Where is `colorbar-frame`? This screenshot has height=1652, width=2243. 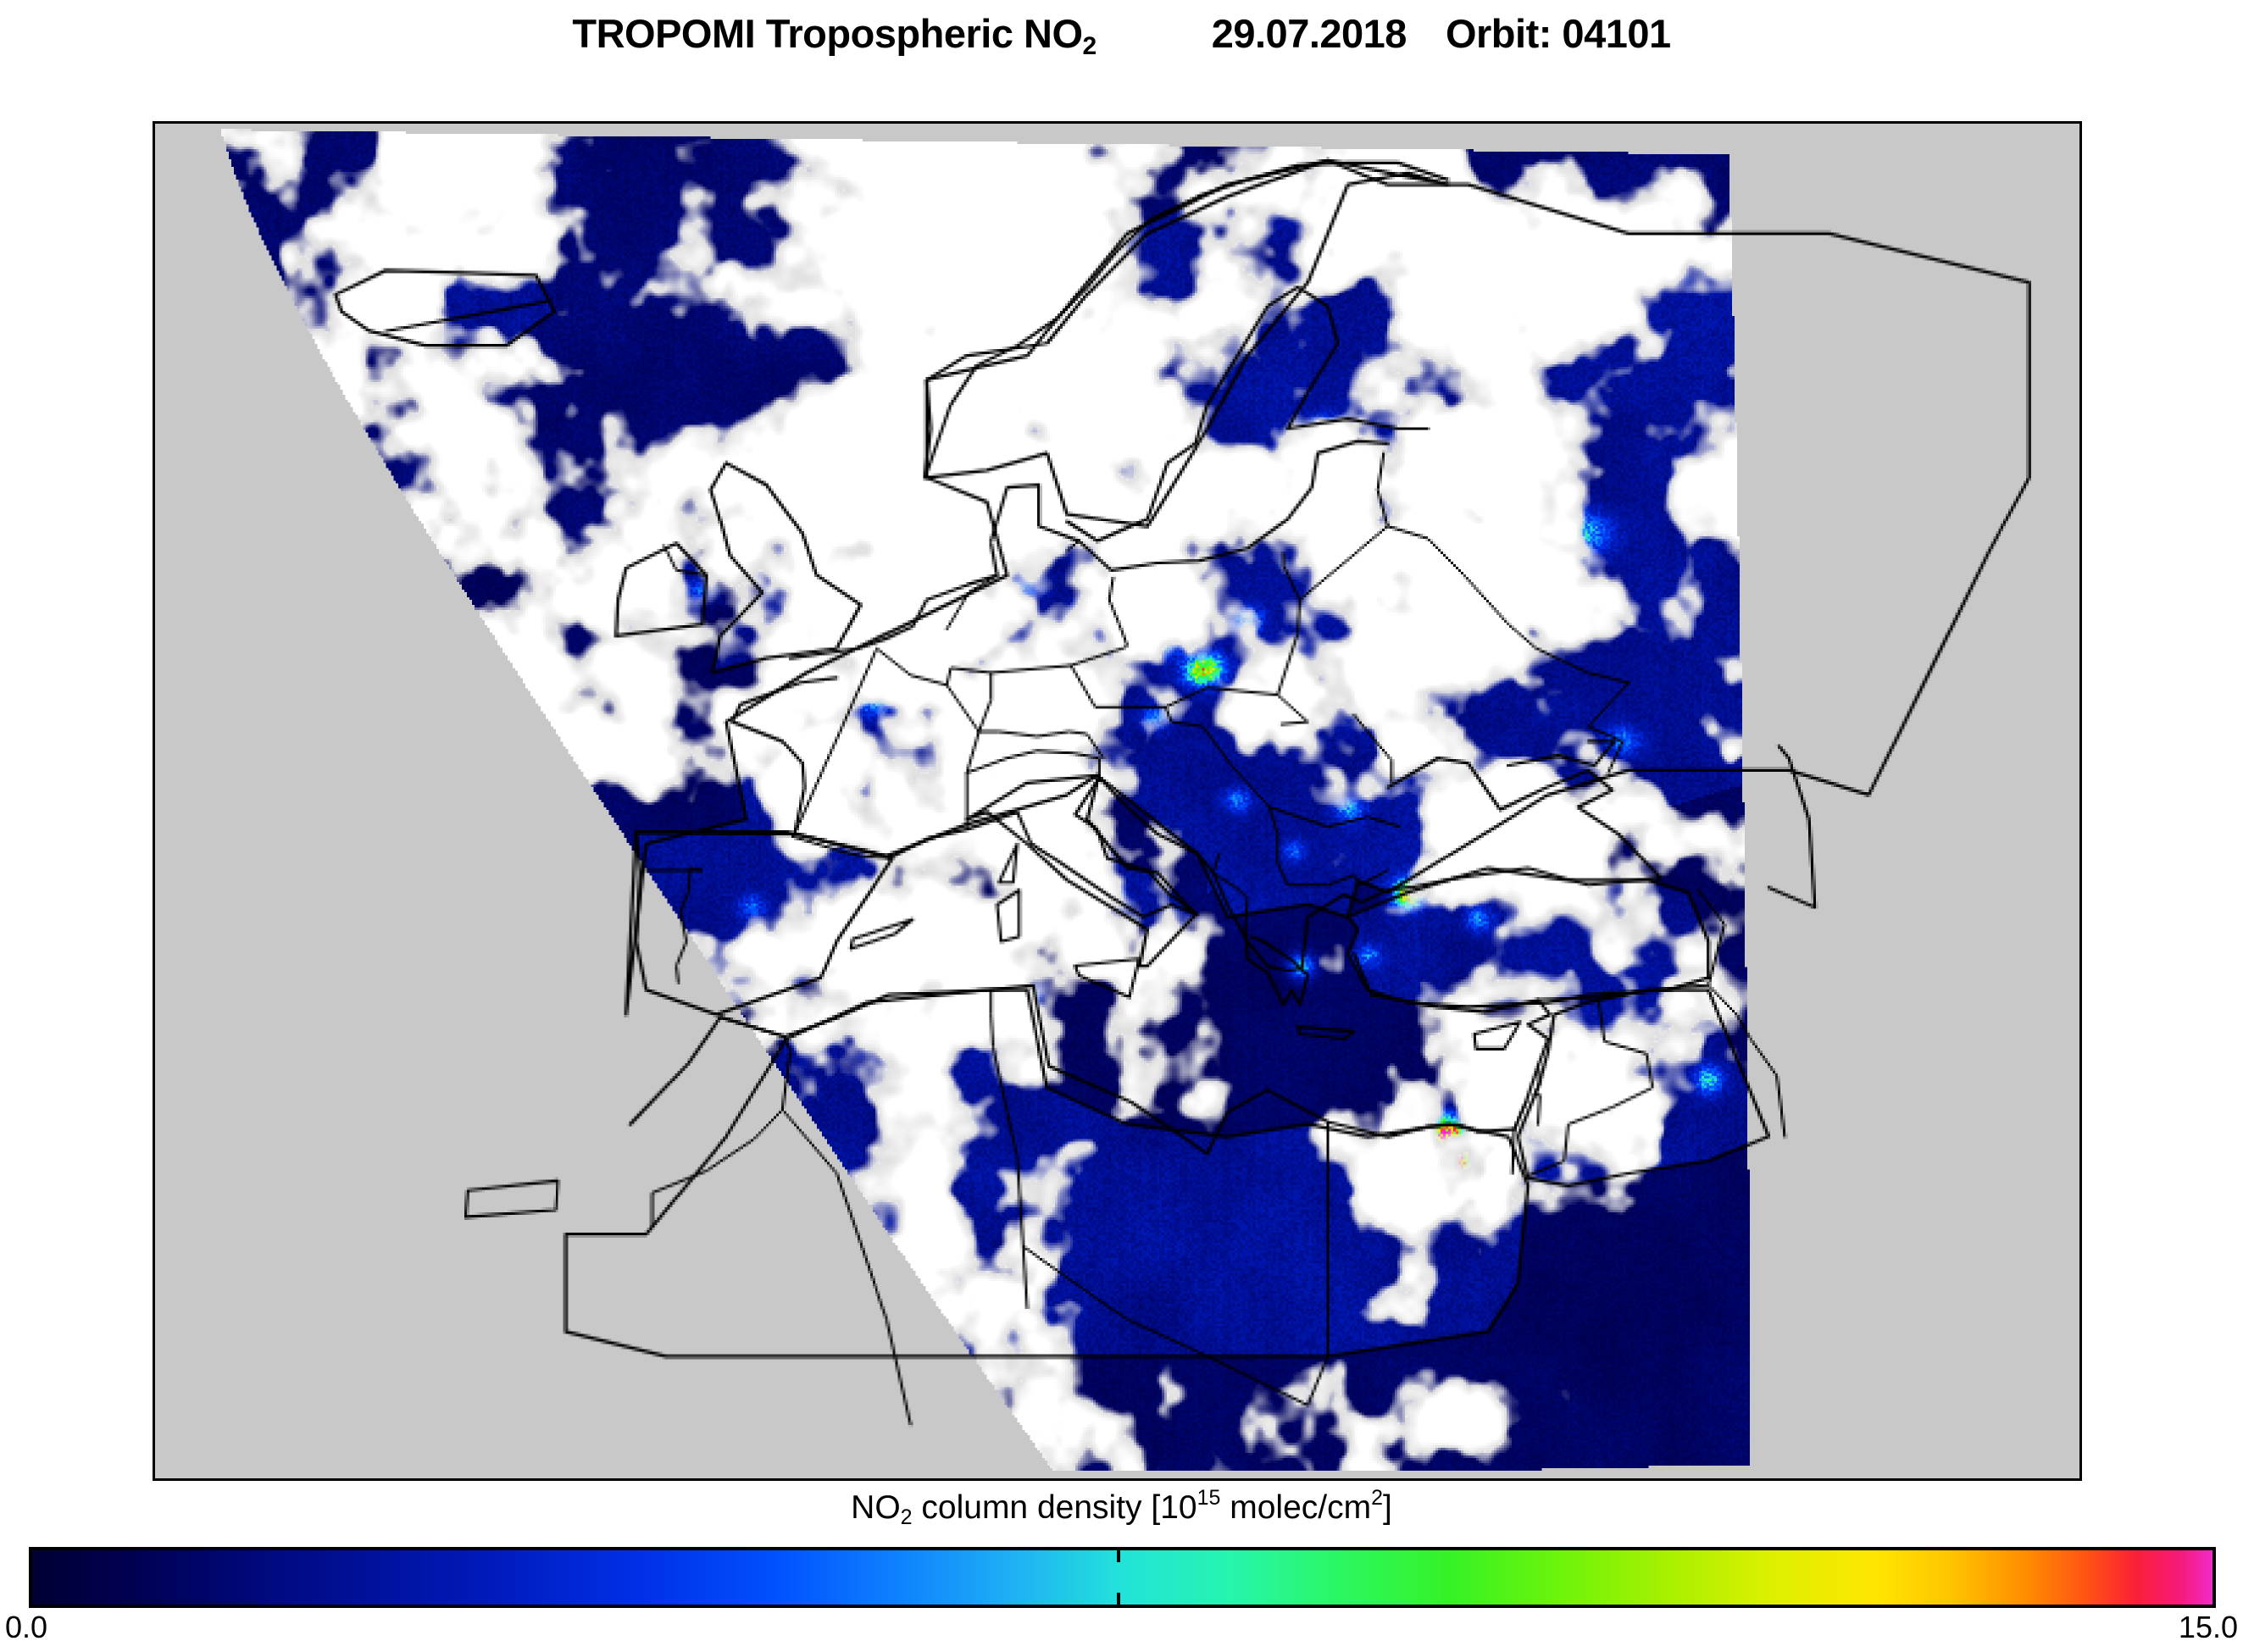 colorbar-frame is located at coordinates (1122, 1577).